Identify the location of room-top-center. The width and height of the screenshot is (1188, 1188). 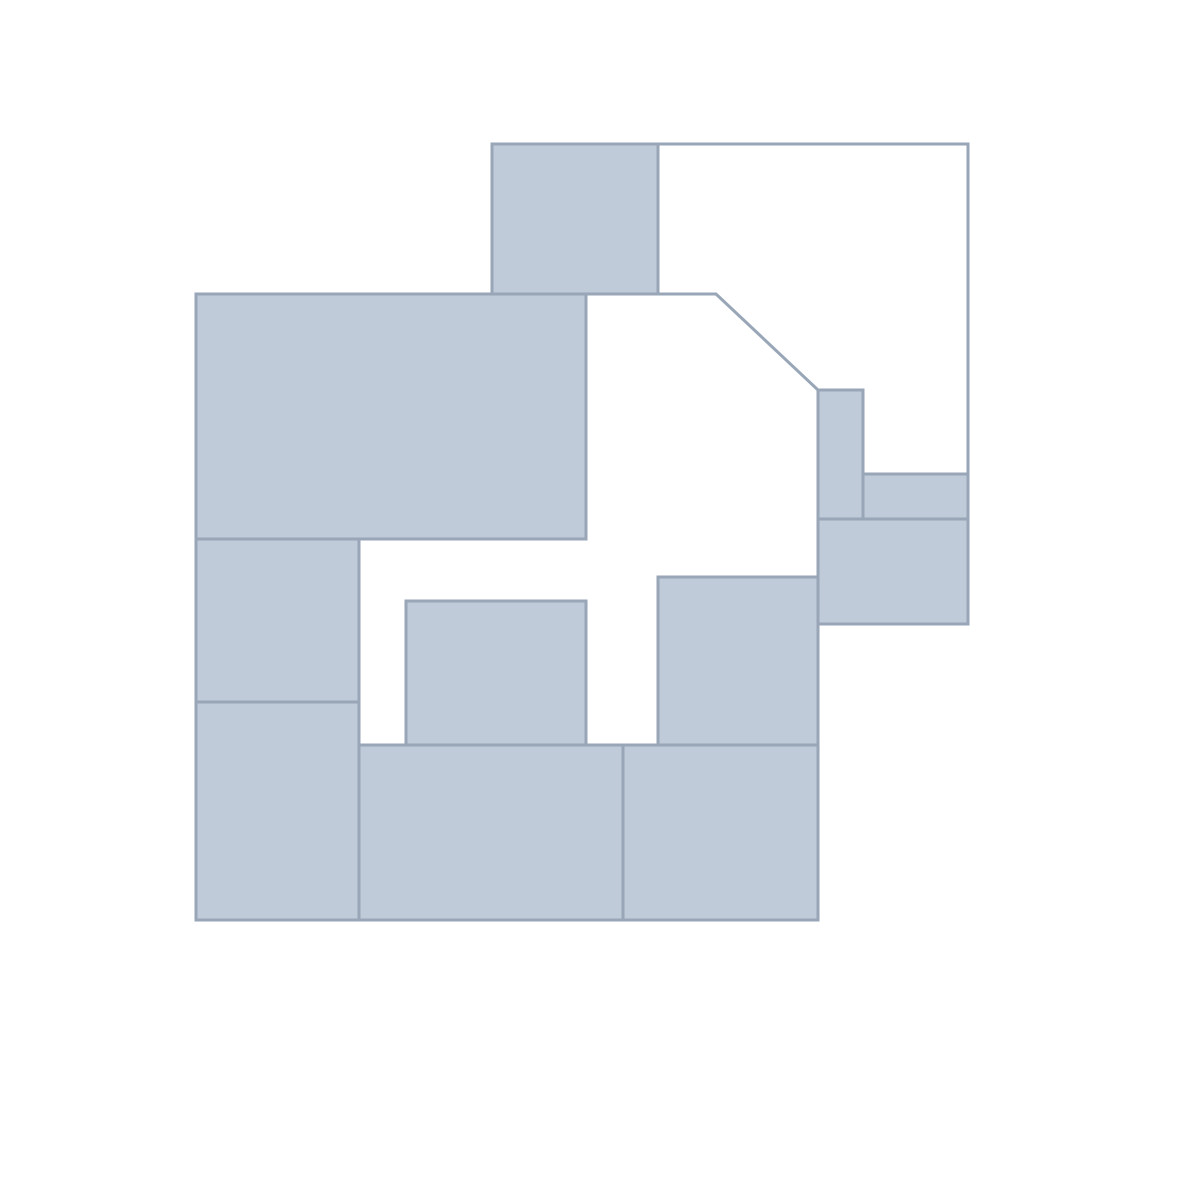
(575, 219).